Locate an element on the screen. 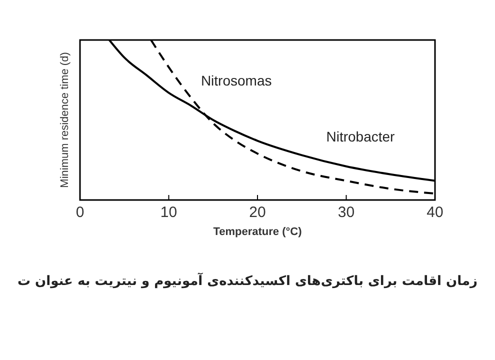  x-axis-title: Temperature (°C) is located at coordinates (257, 232).